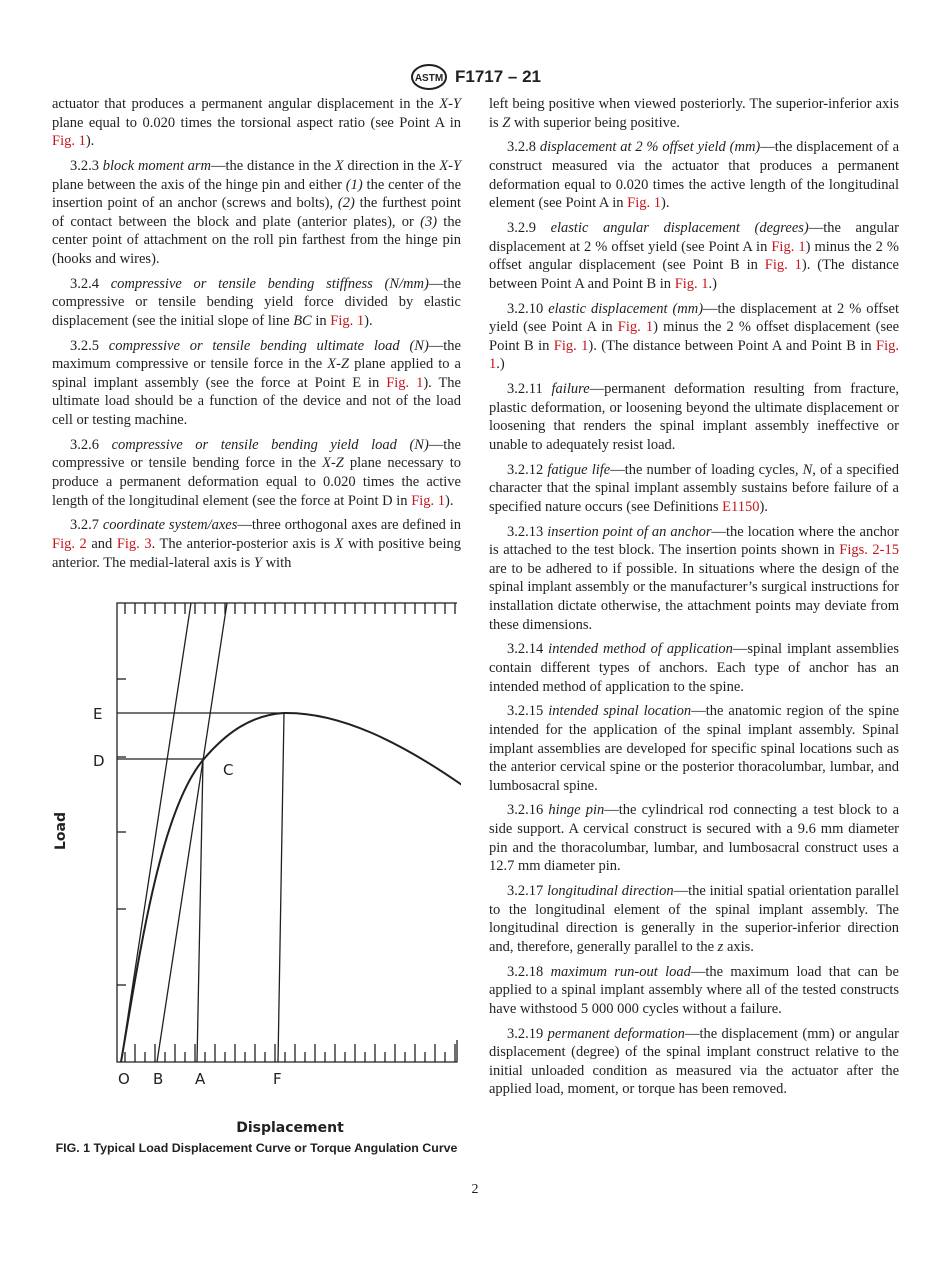  I want to click on defined-term: X-Y, so click(450, 104).